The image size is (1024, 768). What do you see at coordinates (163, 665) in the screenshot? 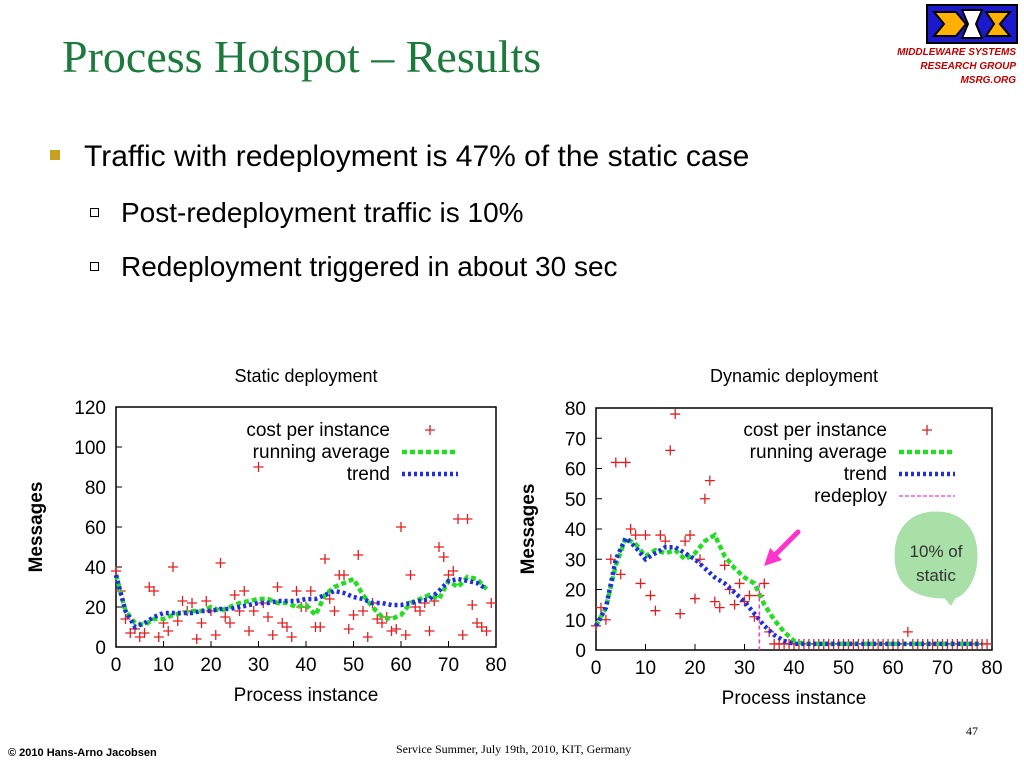
I see `x-tick-label: 10` at bounding box center [163, 665].